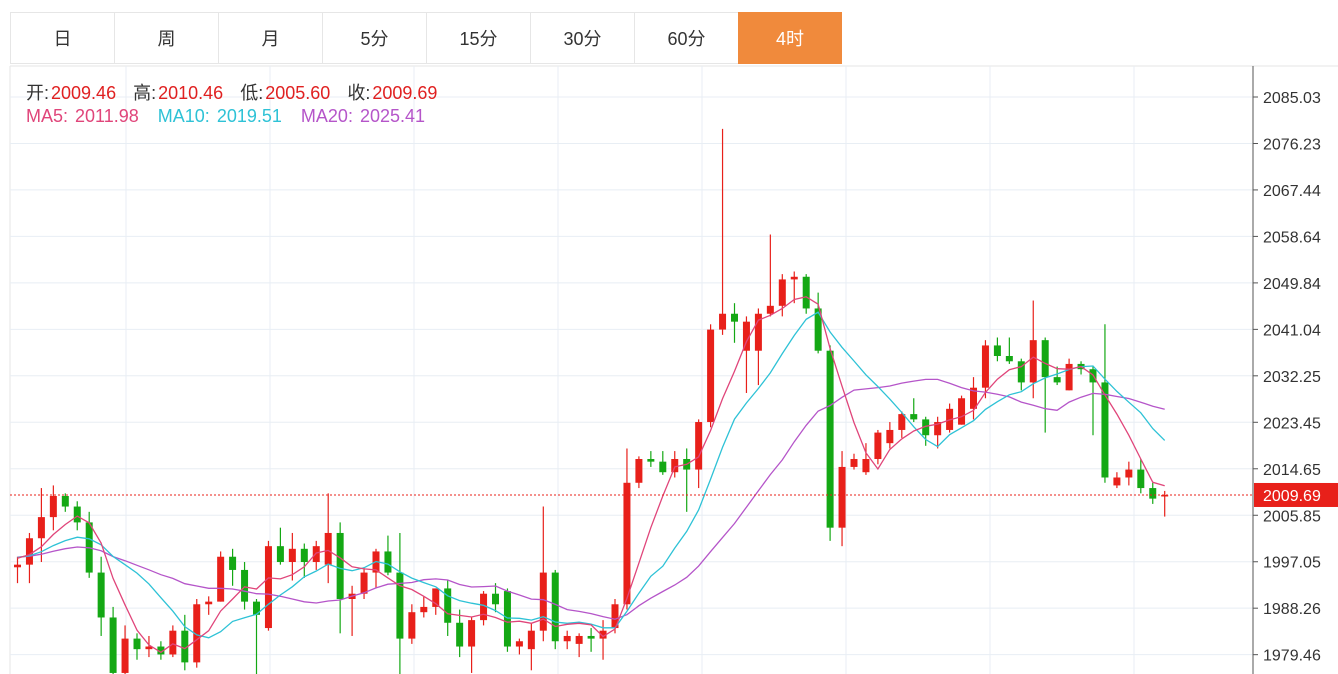 Image resolution: width=1338 pixels, height=674 pixels. Describe the element at coordinates (145, 93) in the screenshot. I see `high-label: 高:` at that location.